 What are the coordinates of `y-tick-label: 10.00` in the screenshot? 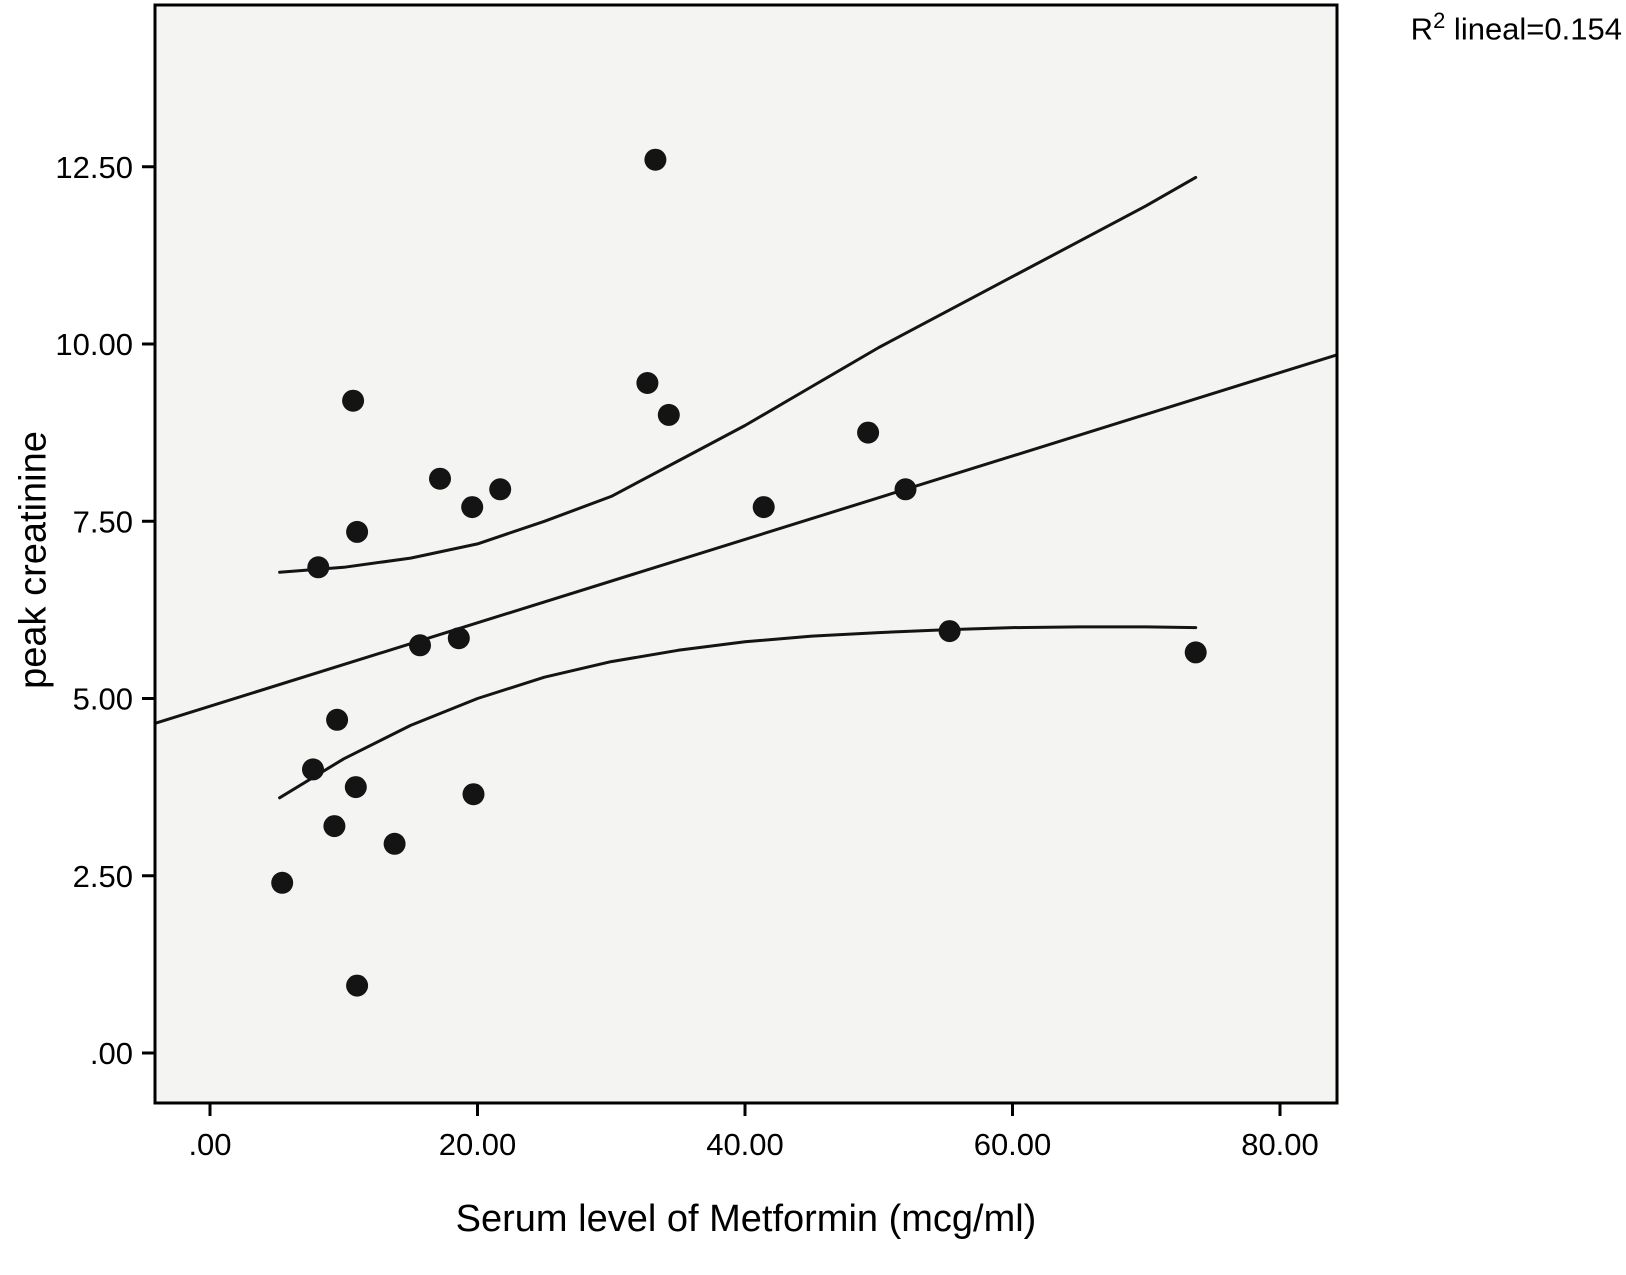 It's located at (94, 344).